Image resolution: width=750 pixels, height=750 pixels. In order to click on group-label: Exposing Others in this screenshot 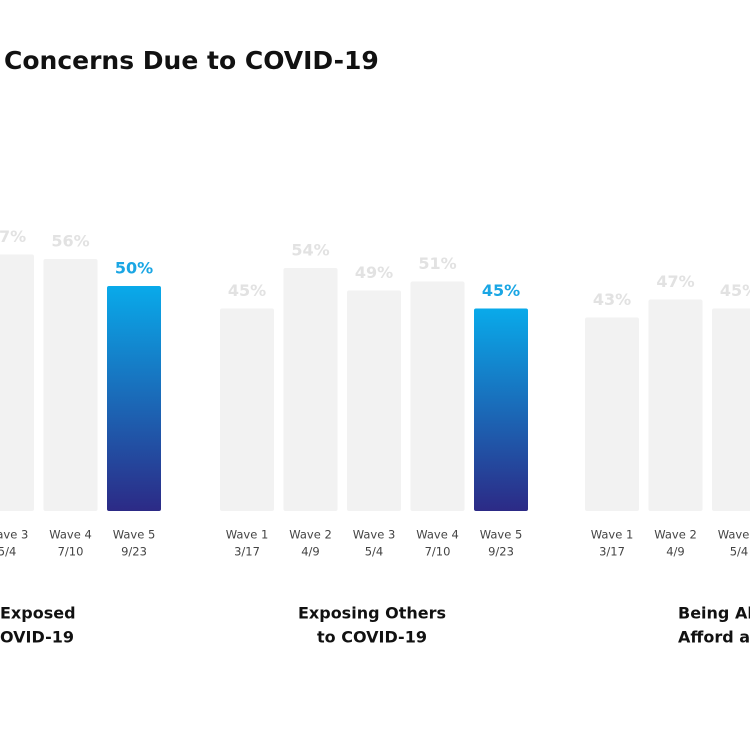, I will do `click(372, 613)`.